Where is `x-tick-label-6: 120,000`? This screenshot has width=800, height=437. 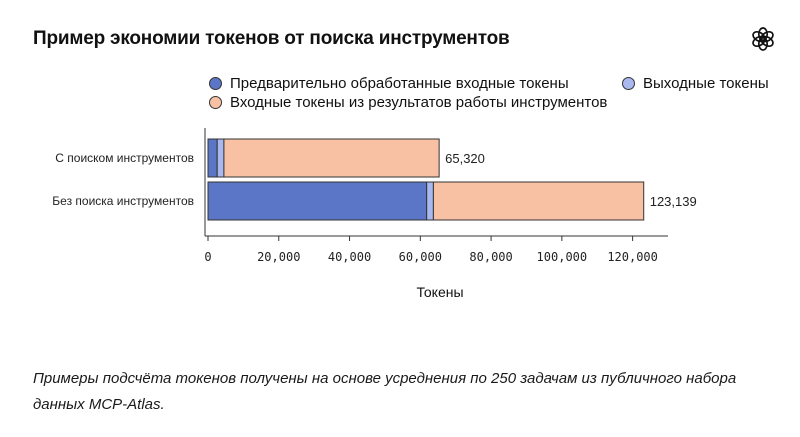 x-tick-label-6: 120,000 is located at coordinates (632, 257).